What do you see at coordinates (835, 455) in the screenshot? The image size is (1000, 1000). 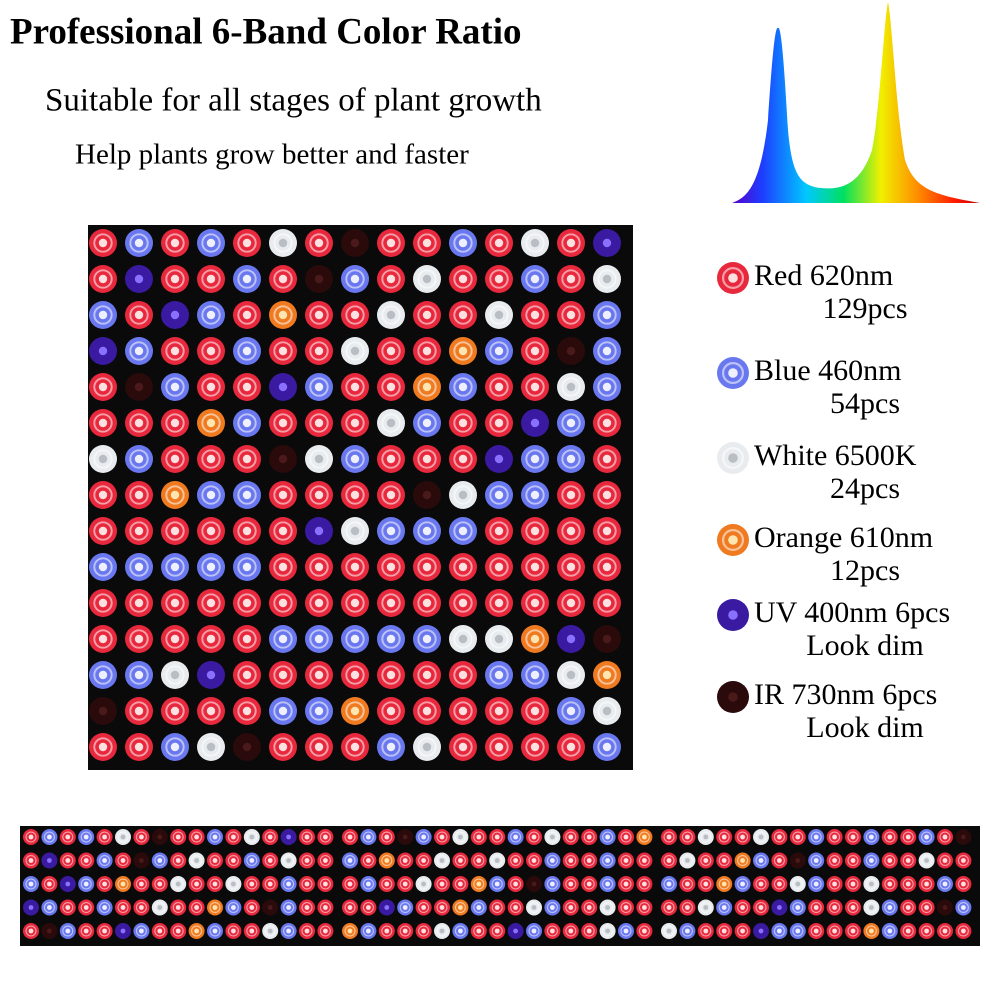 I see `legend-label: White 6500K` at bounding box center [835, 455].